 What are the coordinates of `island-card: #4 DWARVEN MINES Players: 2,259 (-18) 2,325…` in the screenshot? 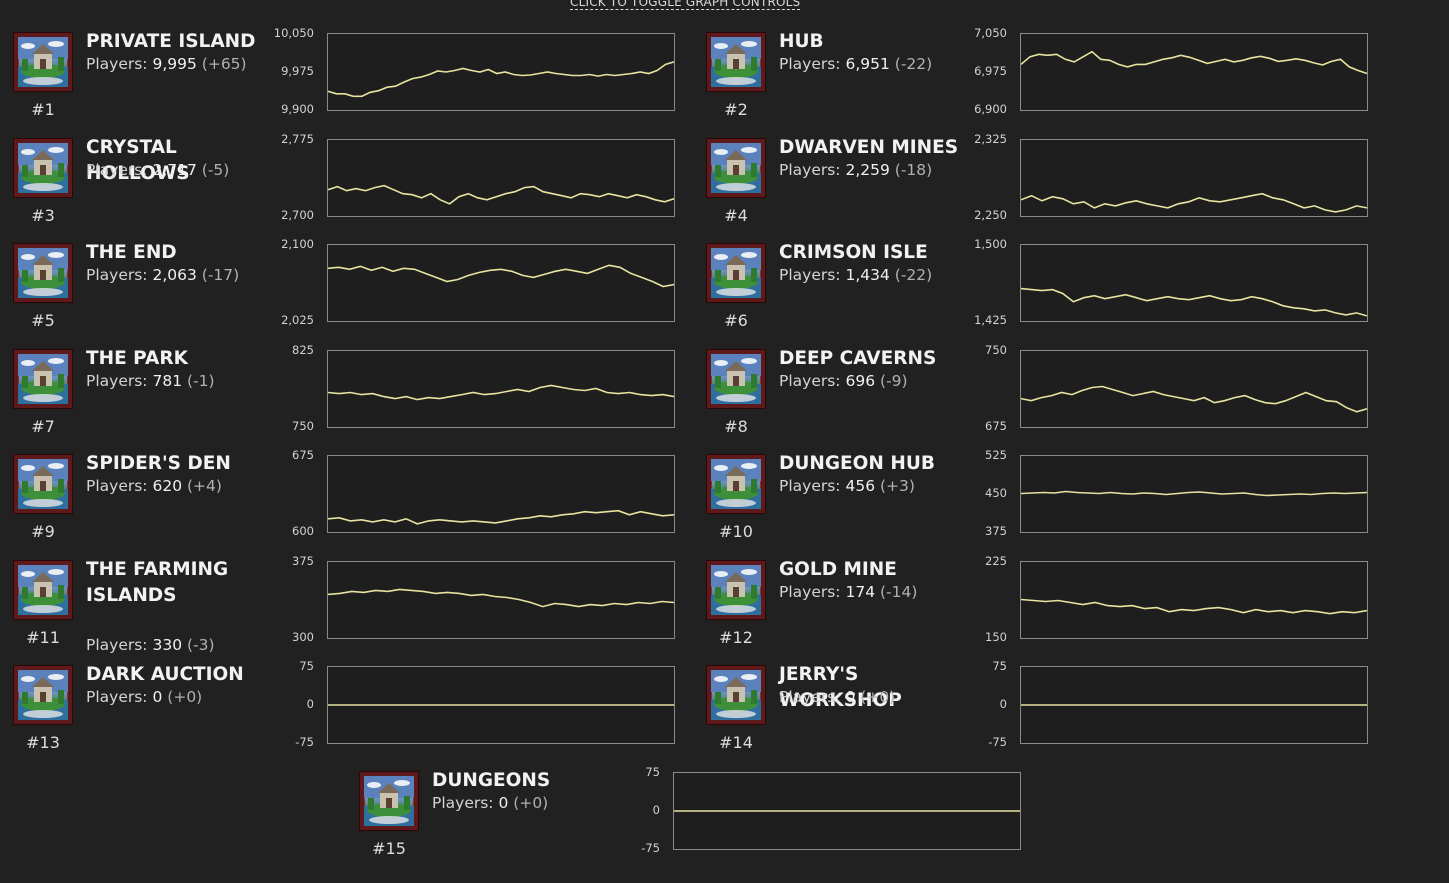 It's located at (1052, 188).